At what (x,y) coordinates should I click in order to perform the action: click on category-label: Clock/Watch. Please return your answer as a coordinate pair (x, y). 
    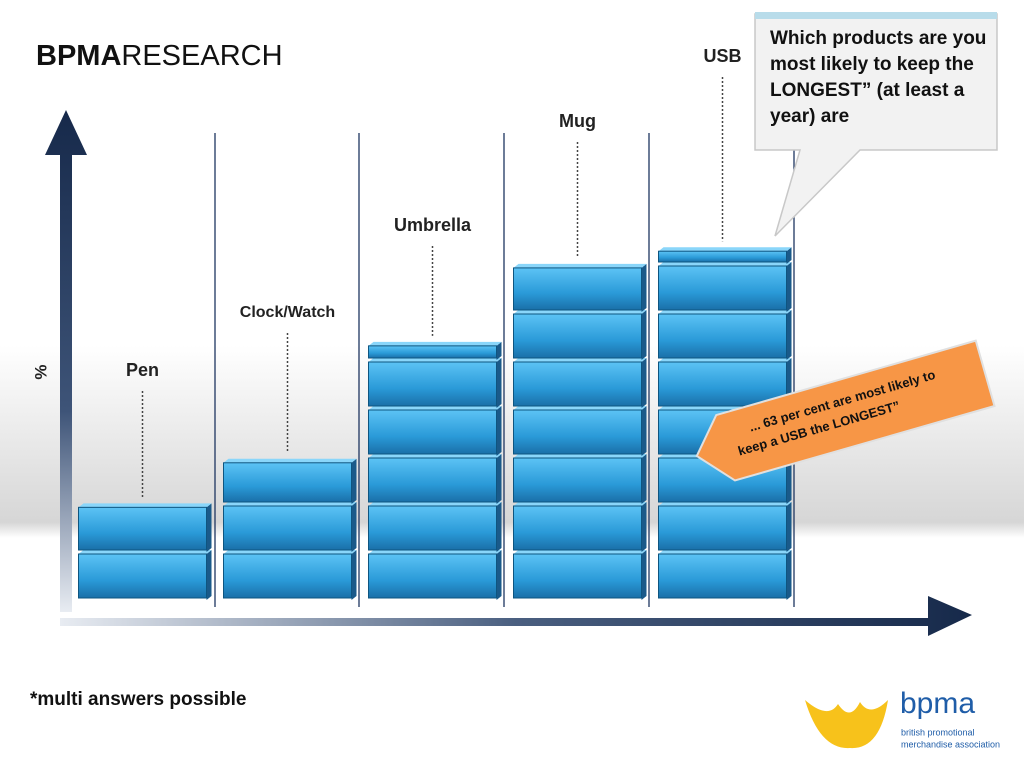
    Looking at the image, I should click on (287, 312).